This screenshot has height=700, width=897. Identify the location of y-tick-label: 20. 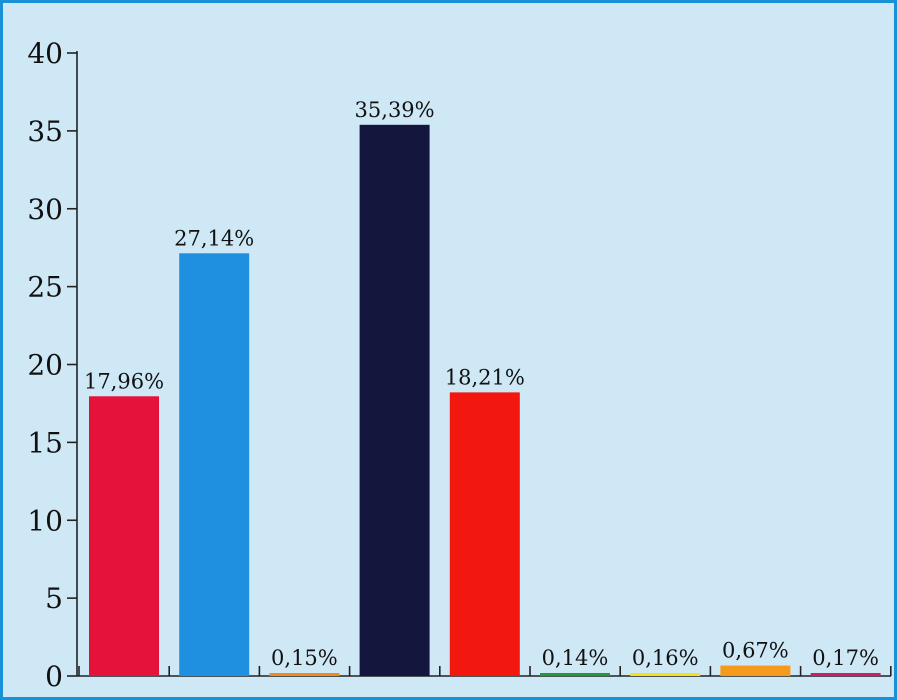
(45, 365).